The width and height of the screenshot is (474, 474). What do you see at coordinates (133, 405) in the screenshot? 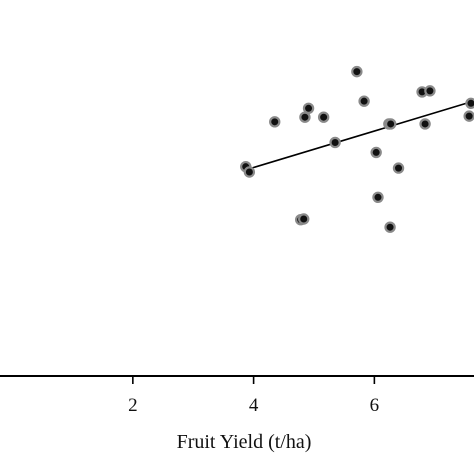
I see `x-tick-label: 2` at bounding box center [133, 405].